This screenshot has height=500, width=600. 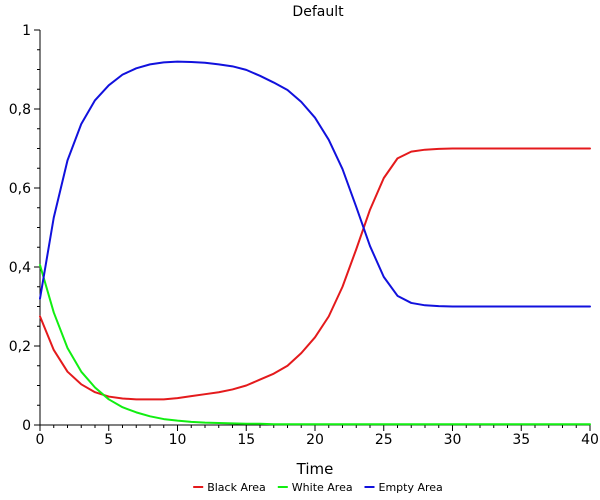 I want to click on x-tick-label: 25, so click(x=384, y=440).